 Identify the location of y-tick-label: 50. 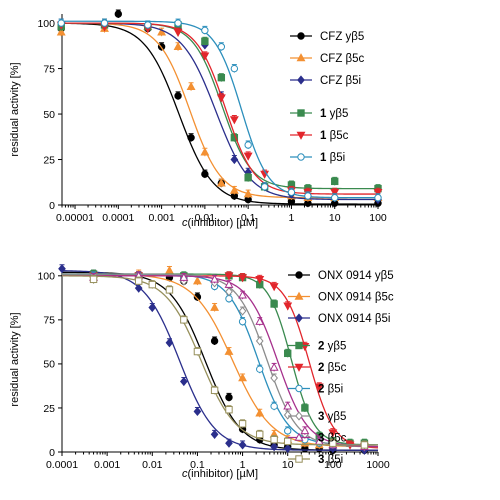
(49, 365).